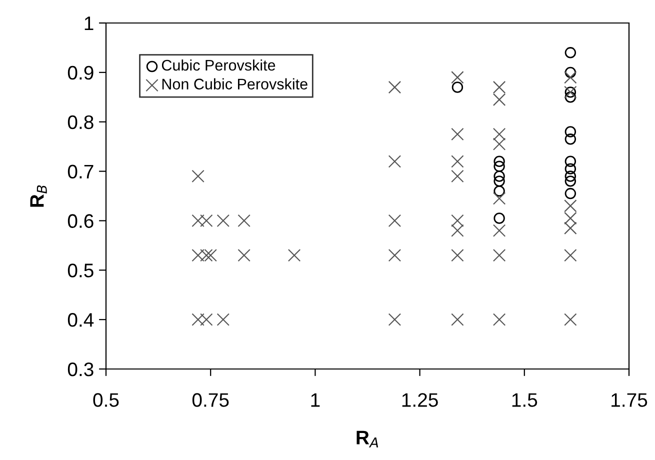 Image resolution: width=655 pixels, height=460 pixels. I want to click on x-axis-title: R$_{A}$, so click(367, 439).